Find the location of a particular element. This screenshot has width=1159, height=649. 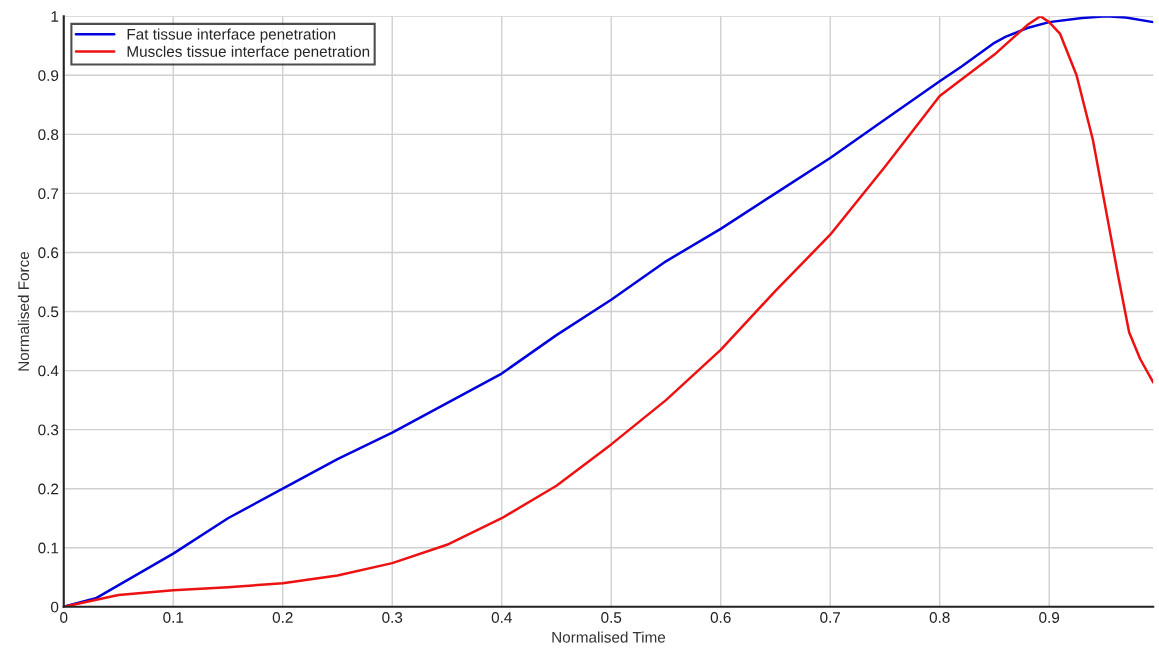

x-tick-label: 0.1 is located at coordinates (173, 617).